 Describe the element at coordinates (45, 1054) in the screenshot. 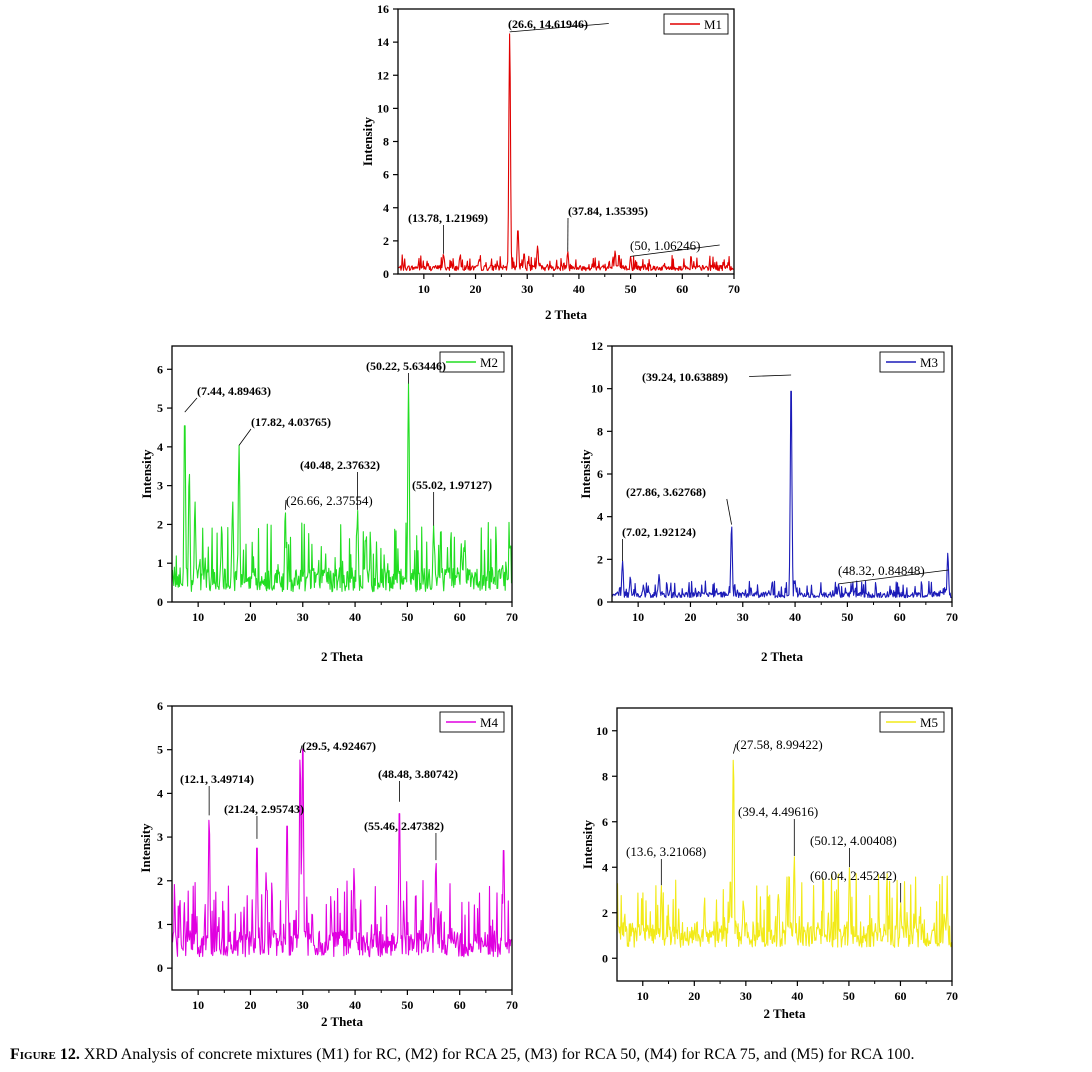

I see `caption-label: Figure 12.` at that location.